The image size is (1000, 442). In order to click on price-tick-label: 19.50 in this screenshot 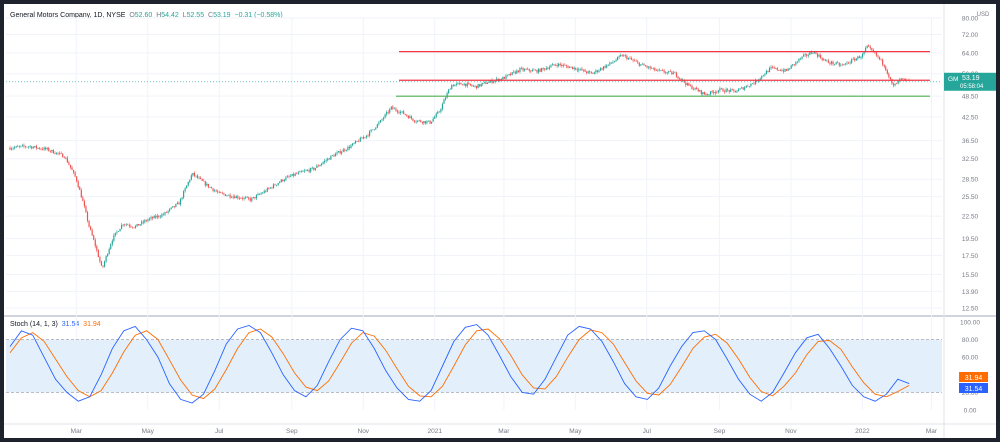, I will do `click(970, 239)`.